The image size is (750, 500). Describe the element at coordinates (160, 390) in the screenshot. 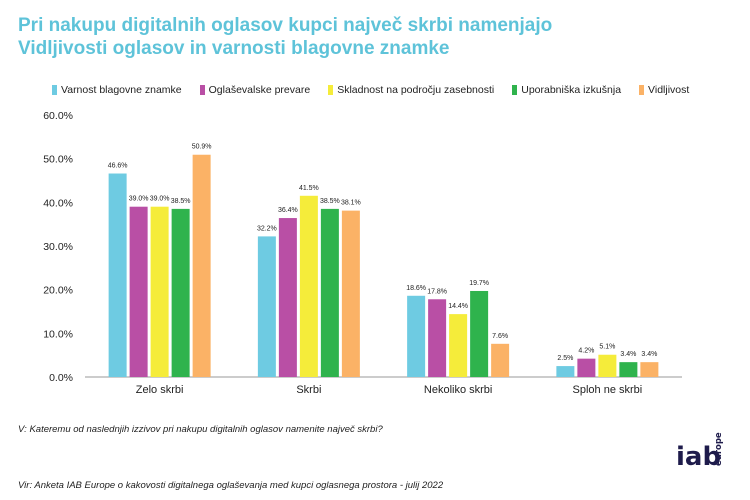

I see `x-category-label: Zelo skrbi` at that location.